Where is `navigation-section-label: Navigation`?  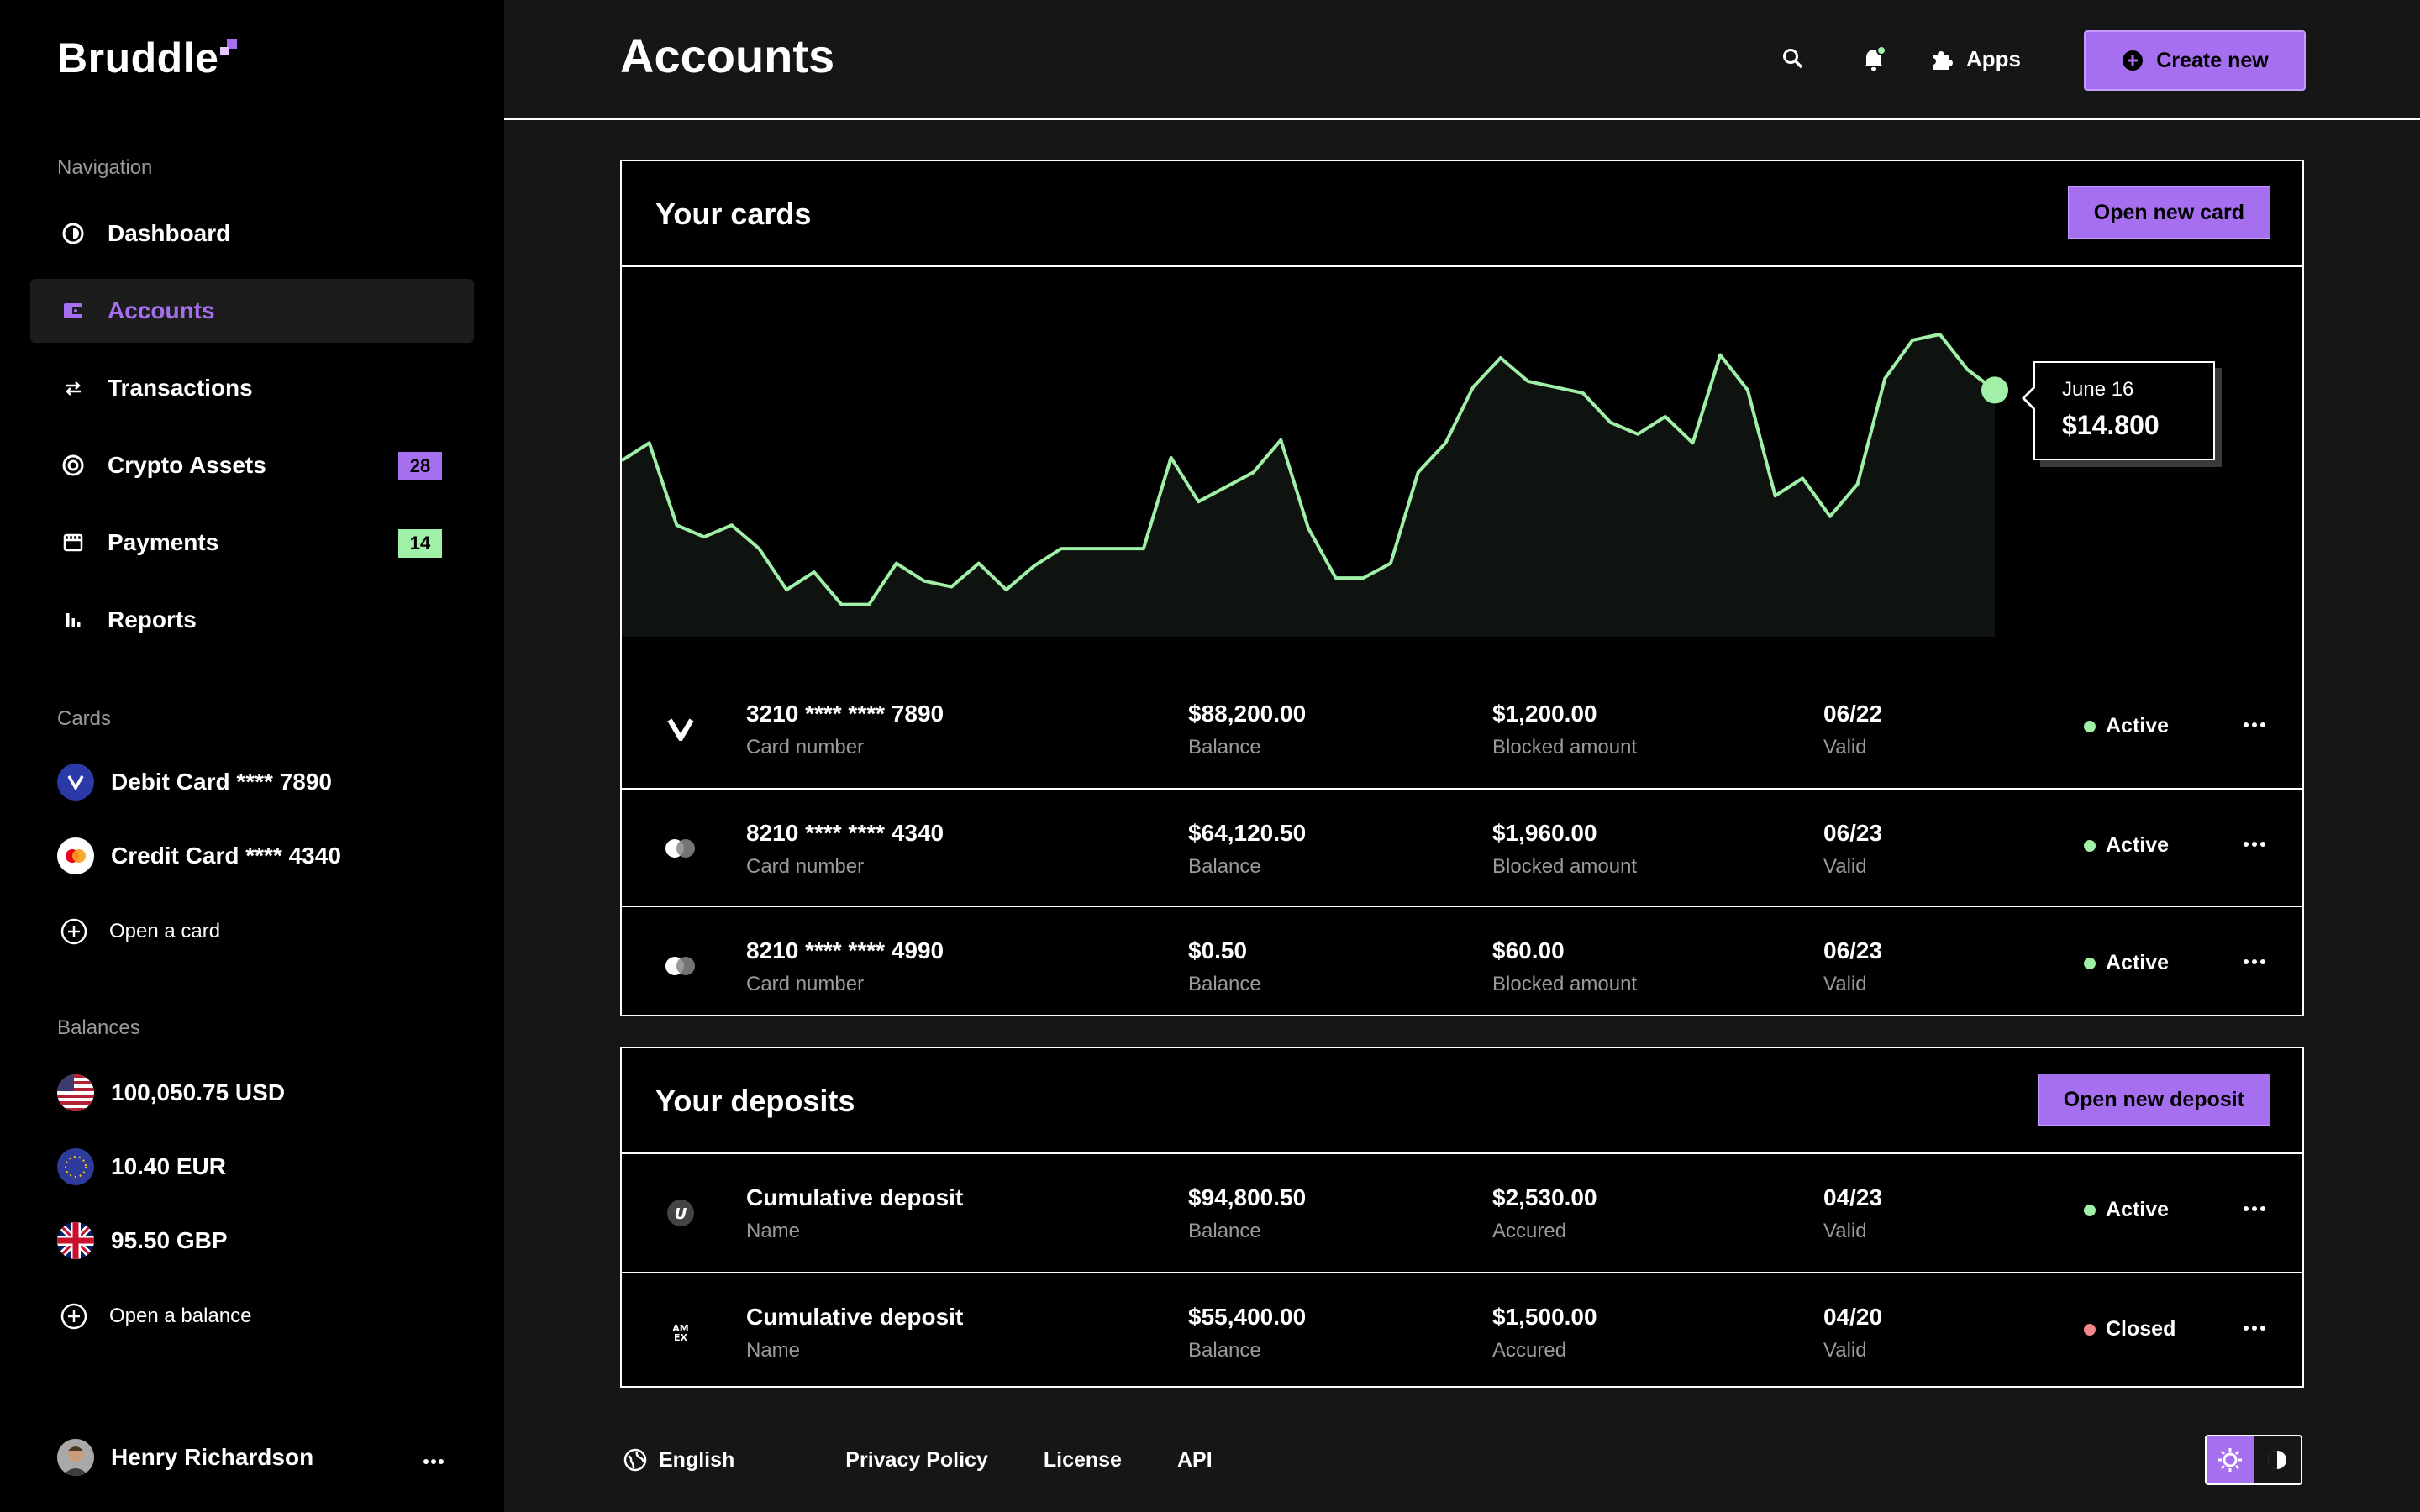
navigation-section-label: Navigation is located at coordinates (105, 167).